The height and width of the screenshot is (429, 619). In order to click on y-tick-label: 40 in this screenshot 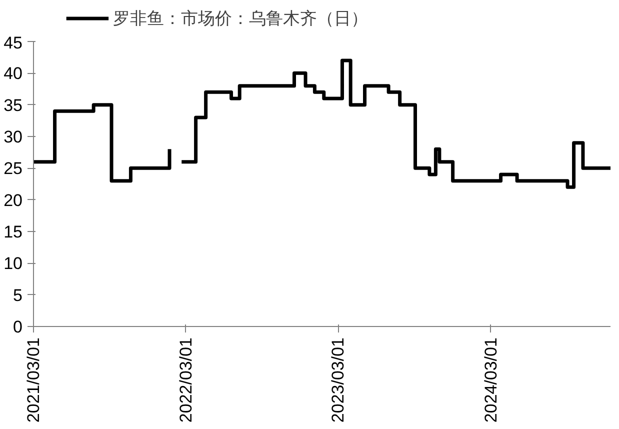, I will do `click(13, 74)`.